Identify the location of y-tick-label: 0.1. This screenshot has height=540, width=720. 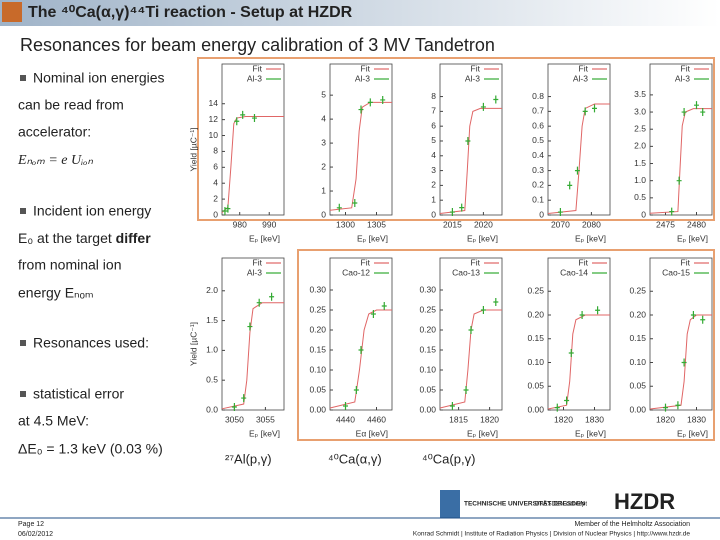
(538, 199).